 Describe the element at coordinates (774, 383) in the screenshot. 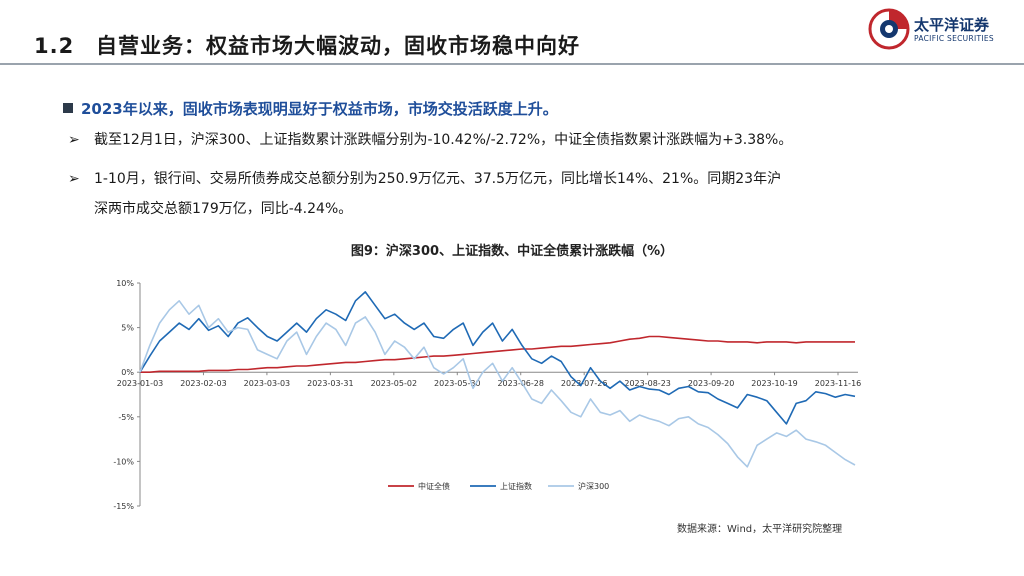

I see `x-tick-label: 2023-10-19` at that location.